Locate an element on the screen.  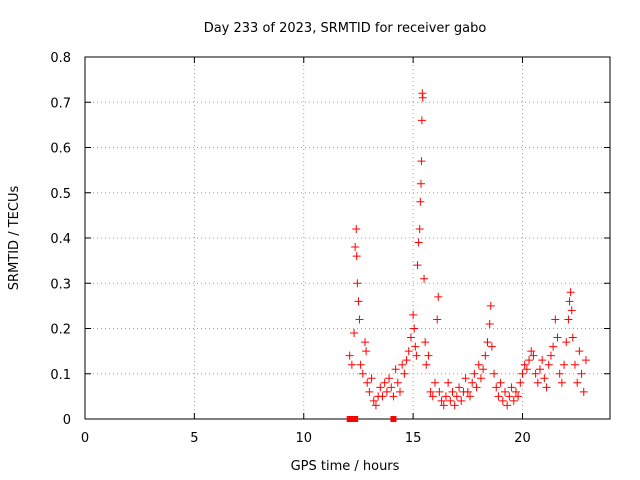
y-tick-label: 0.7 is located at coordinates (60, 103).